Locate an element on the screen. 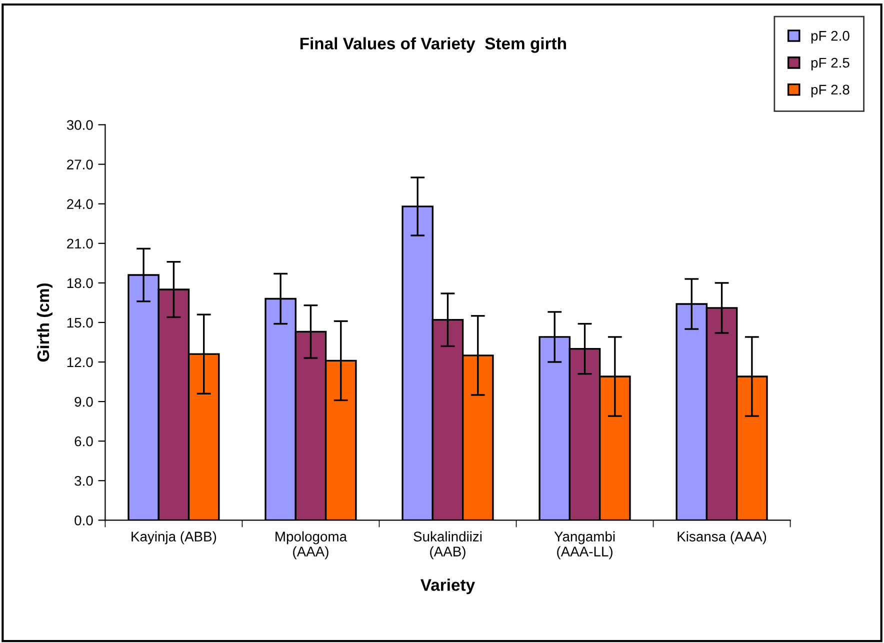  y-tick-label: 24.0 is located at coordinates (80, 204).